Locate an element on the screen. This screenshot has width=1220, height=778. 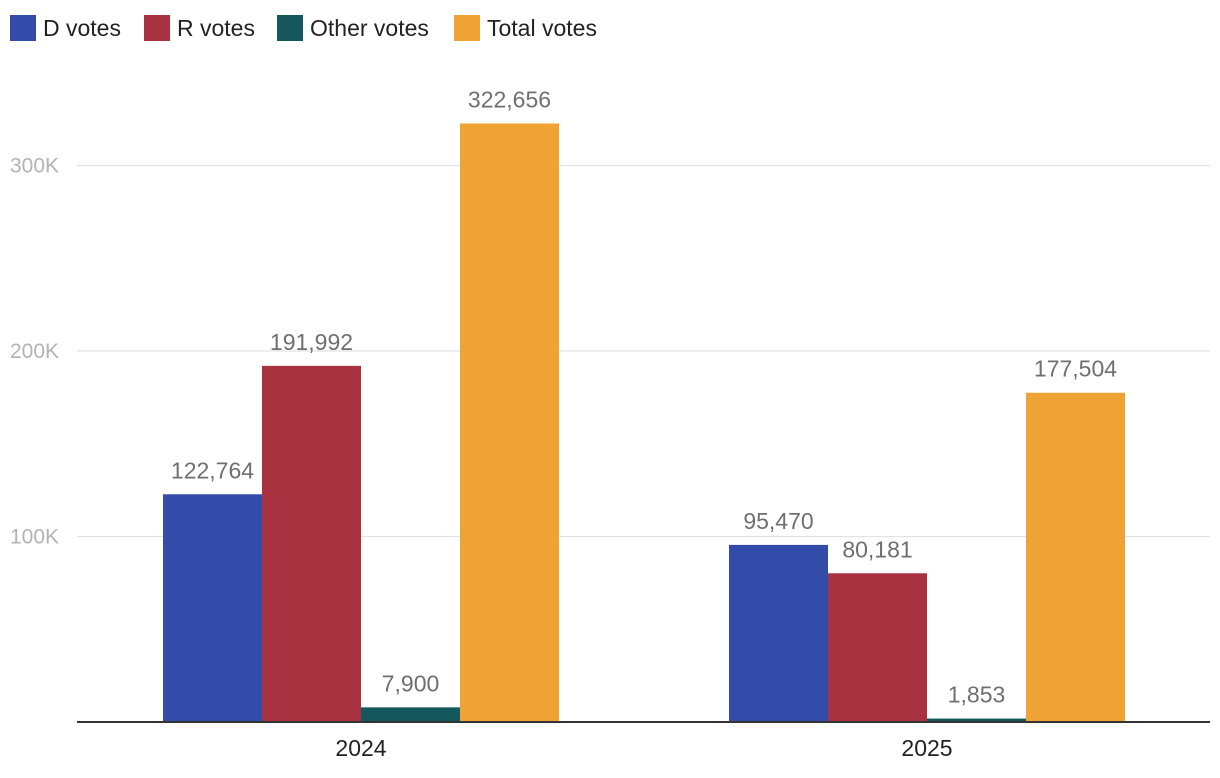
legend-swatch-r-votes is located at coordinates (157, 28).